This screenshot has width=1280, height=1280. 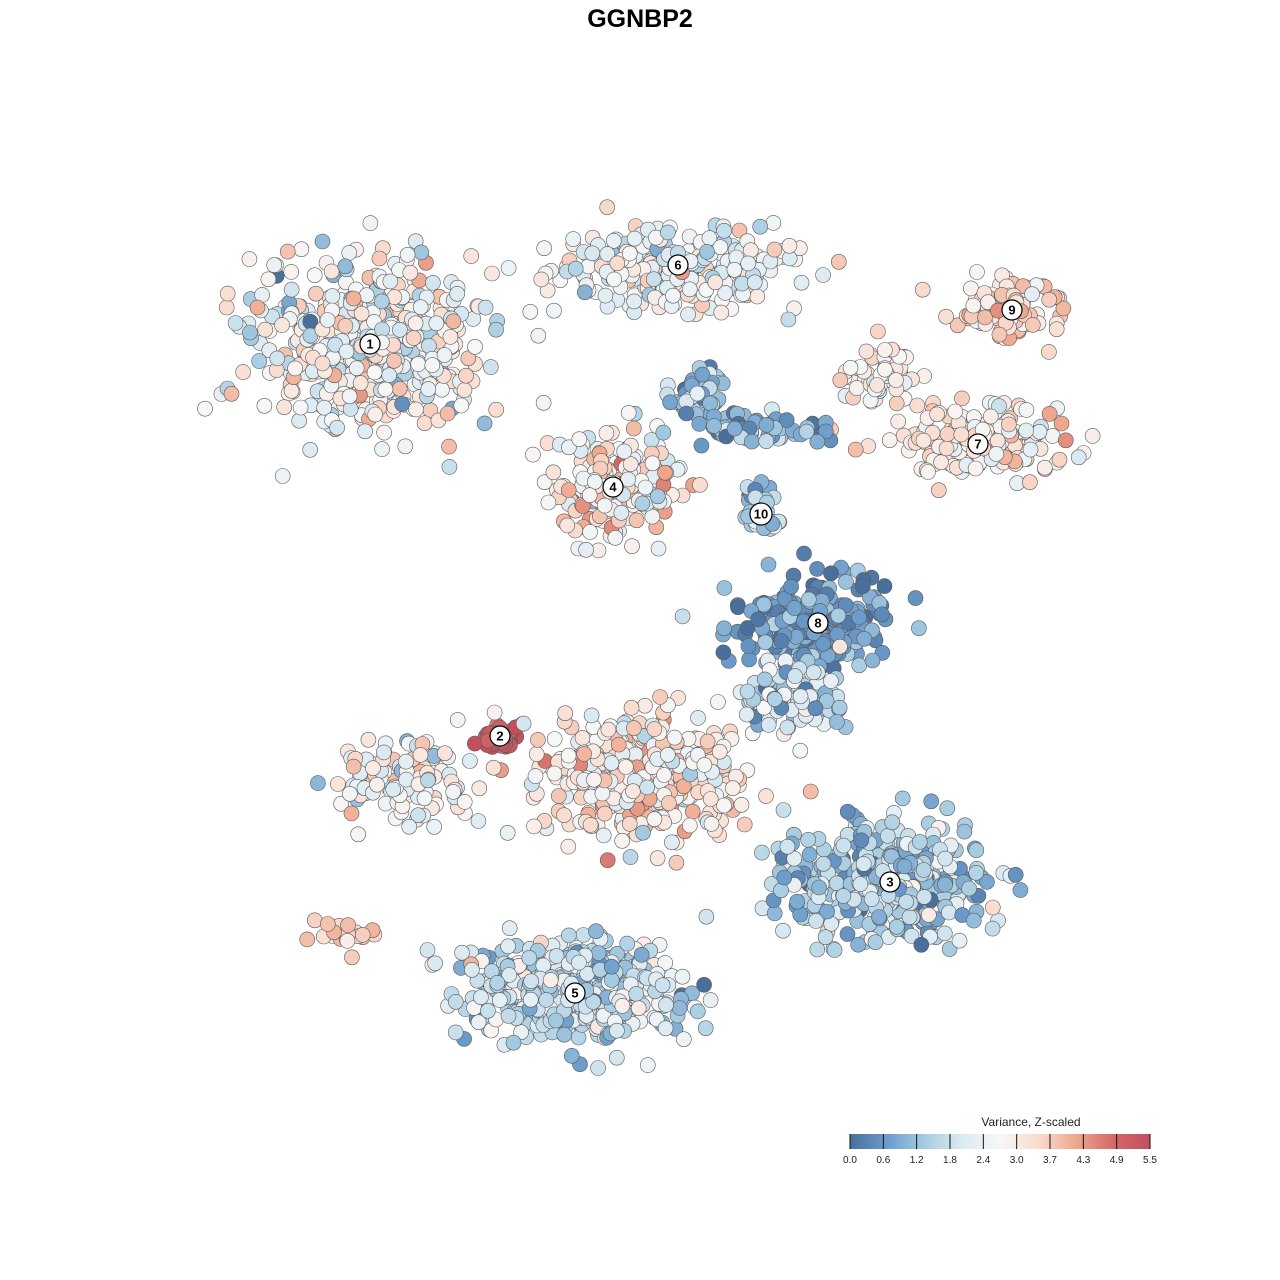 I want to click on legend-tick-label: 4.3, so click(x=1083, y=1160).